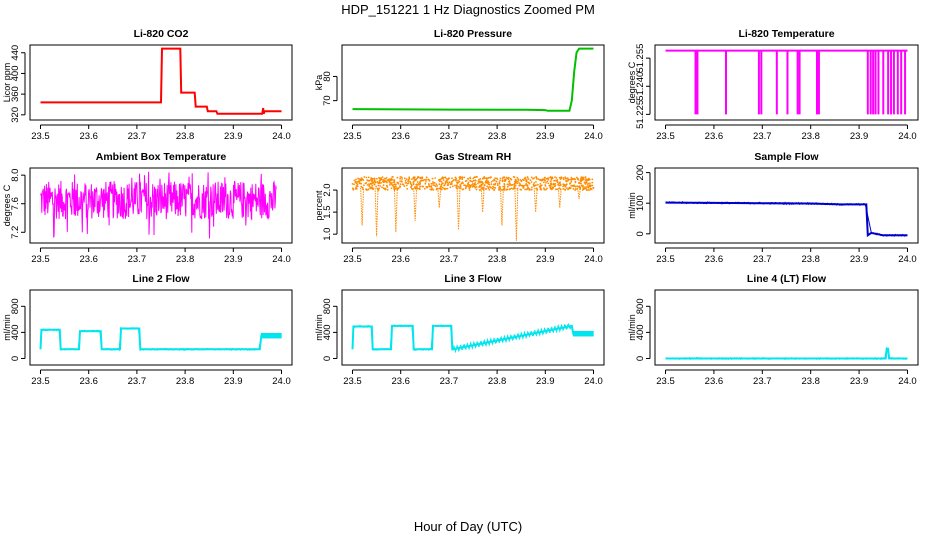 This screenshot has width=936, height=540. What do you see at coordinates (640, 114) in the screenshot?
I see `y-tick-label: 51.225` at bounding box center [640, 114].